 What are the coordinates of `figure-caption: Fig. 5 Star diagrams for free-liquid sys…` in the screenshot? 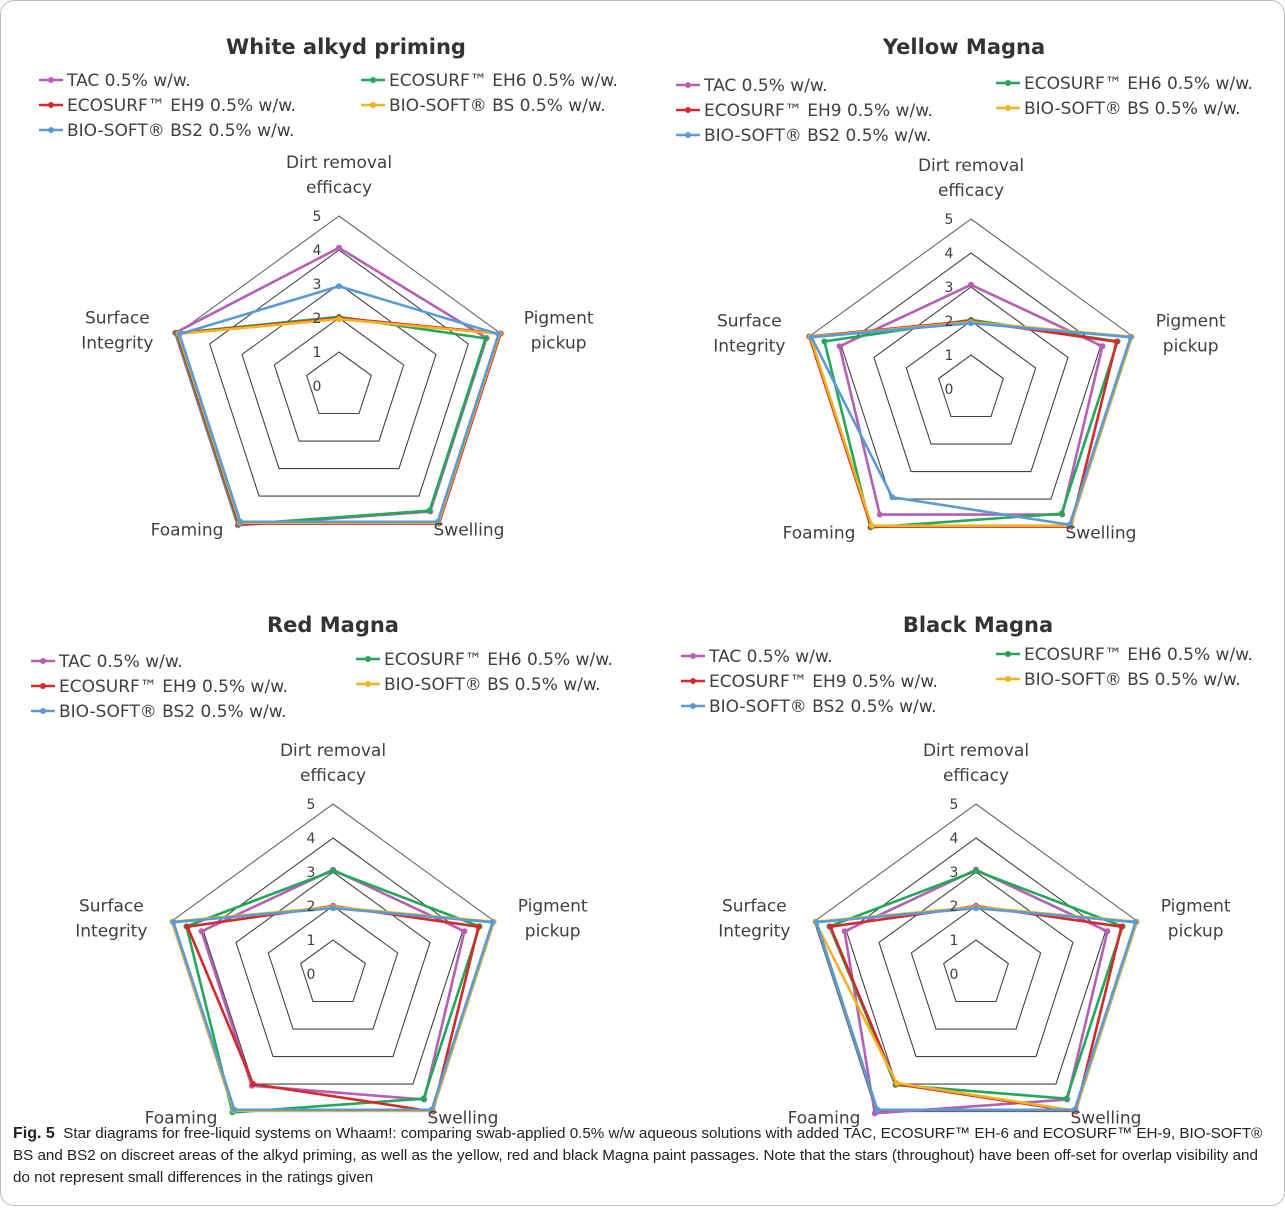 It's located at (643, 1156).